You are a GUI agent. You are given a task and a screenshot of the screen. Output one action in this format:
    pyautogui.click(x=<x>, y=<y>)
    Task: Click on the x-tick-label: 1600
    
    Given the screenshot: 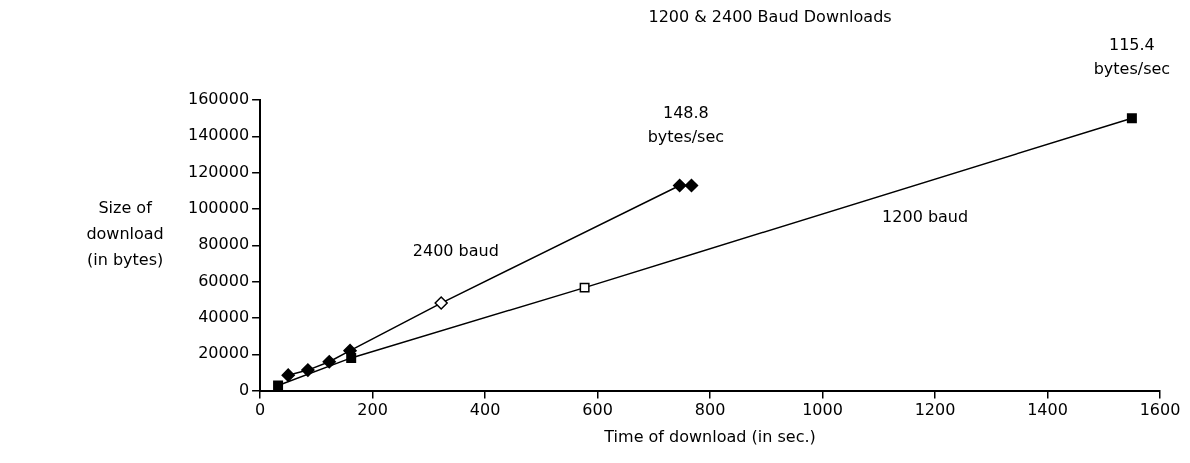 What is the action you would take?
    pyautogui.click(x=1160, y=410)
    